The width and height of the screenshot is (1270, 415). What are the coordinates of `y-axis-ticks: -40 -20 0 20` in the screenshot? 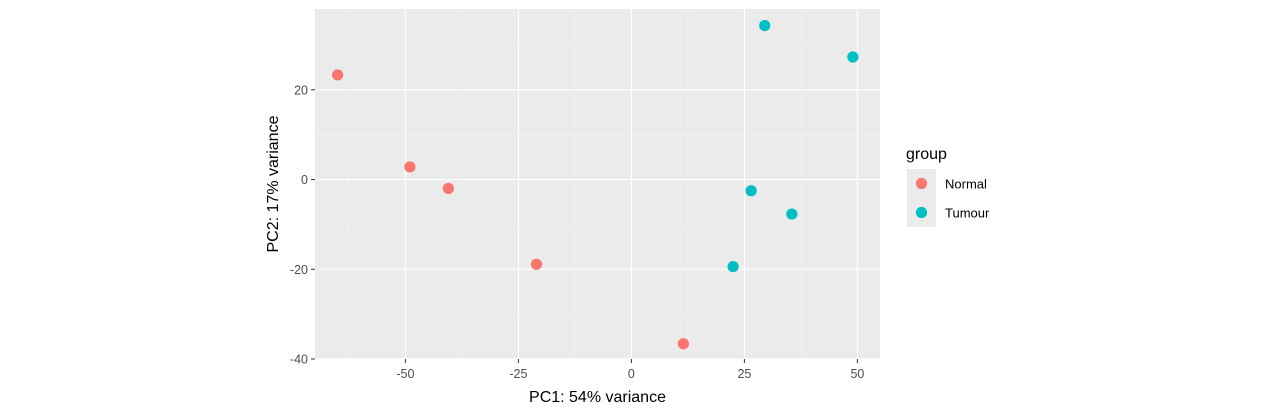 It's located at (302, 225).